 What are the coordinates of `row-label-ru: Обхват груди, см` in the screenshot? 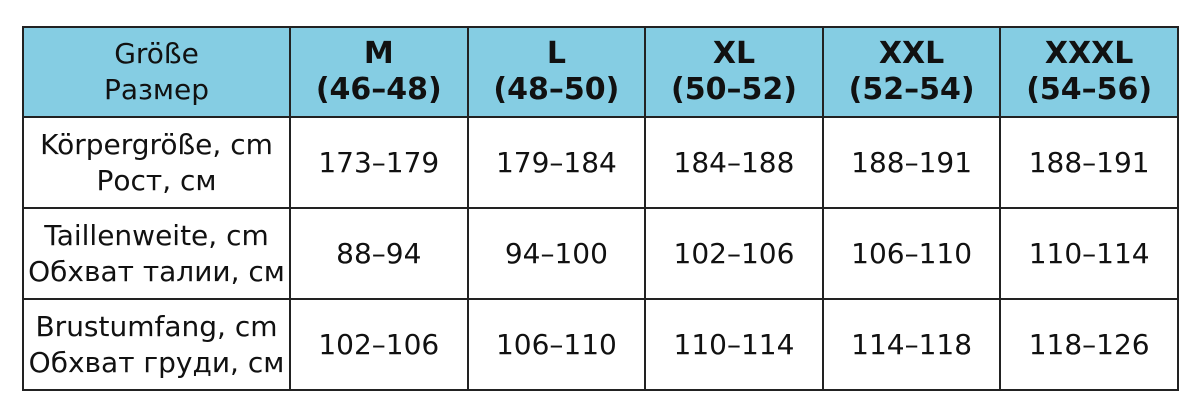 It's located at (156, 362).